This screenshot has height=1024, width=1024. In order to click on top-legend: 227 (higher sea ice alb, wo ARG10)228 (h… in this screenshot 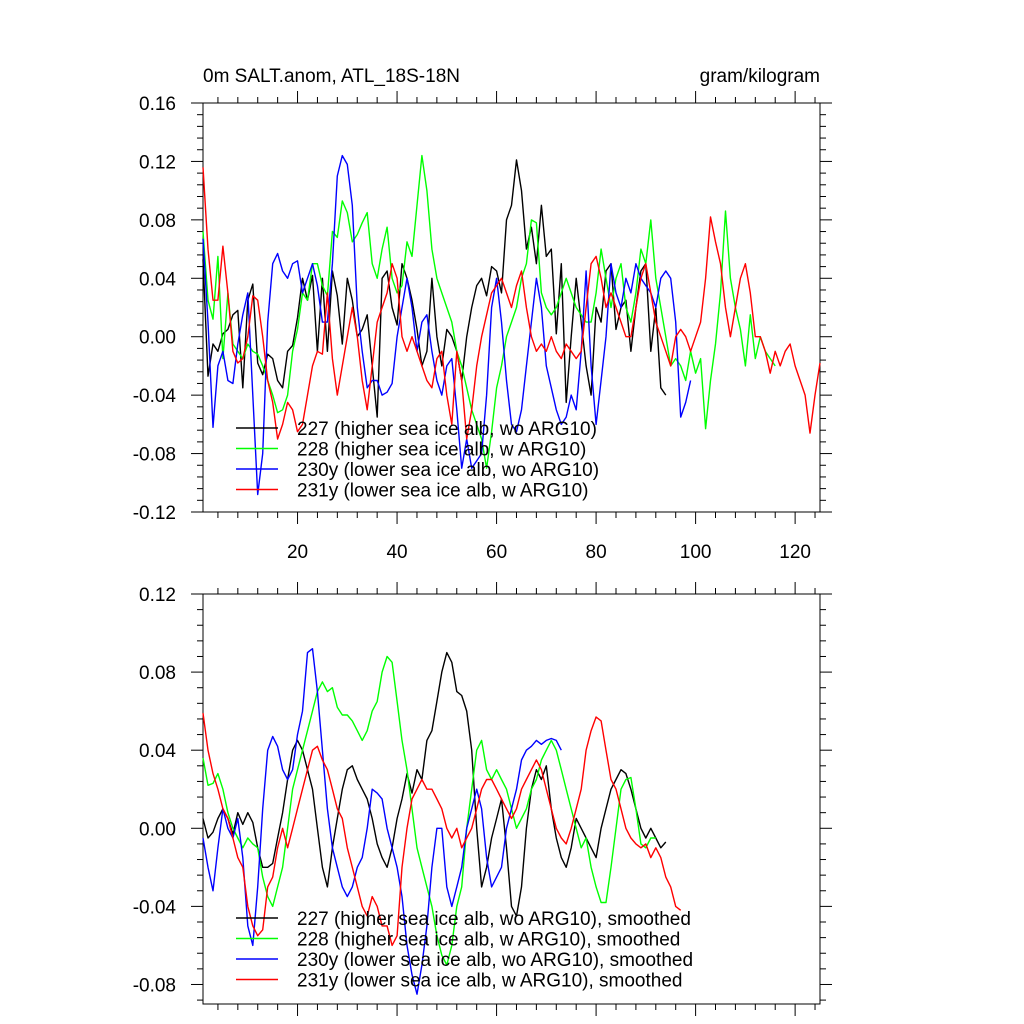, I will do `click(417, 460)`.